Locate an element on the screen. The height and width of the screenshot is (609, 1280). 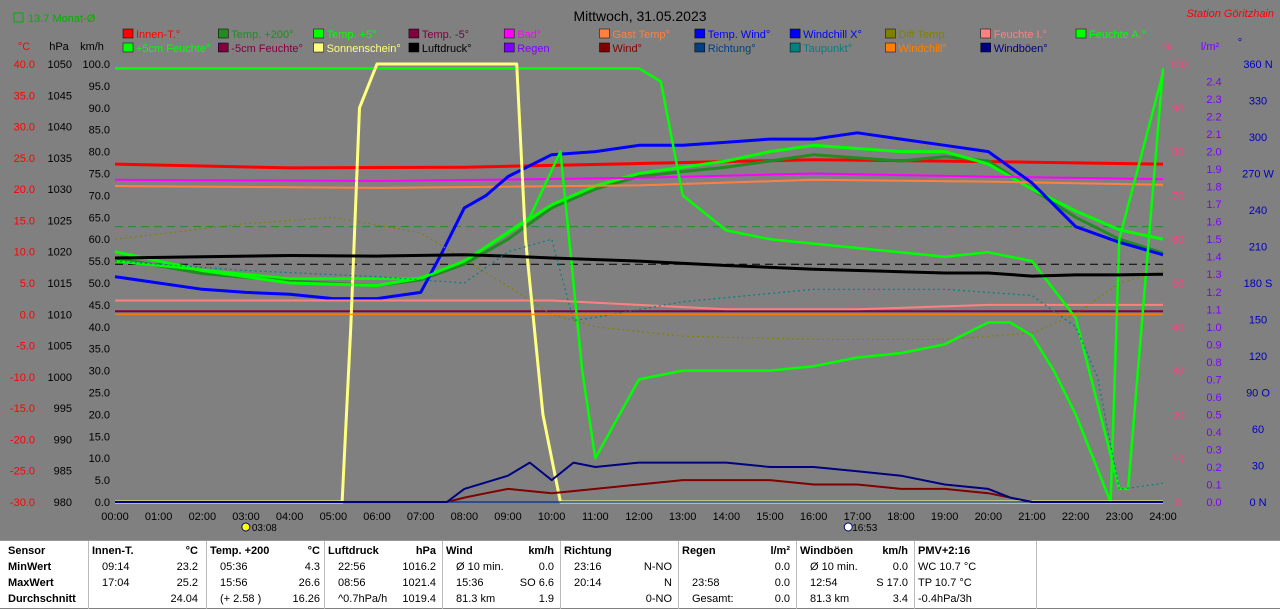
stats-header: Windböen is located at coordinates (827, 551).